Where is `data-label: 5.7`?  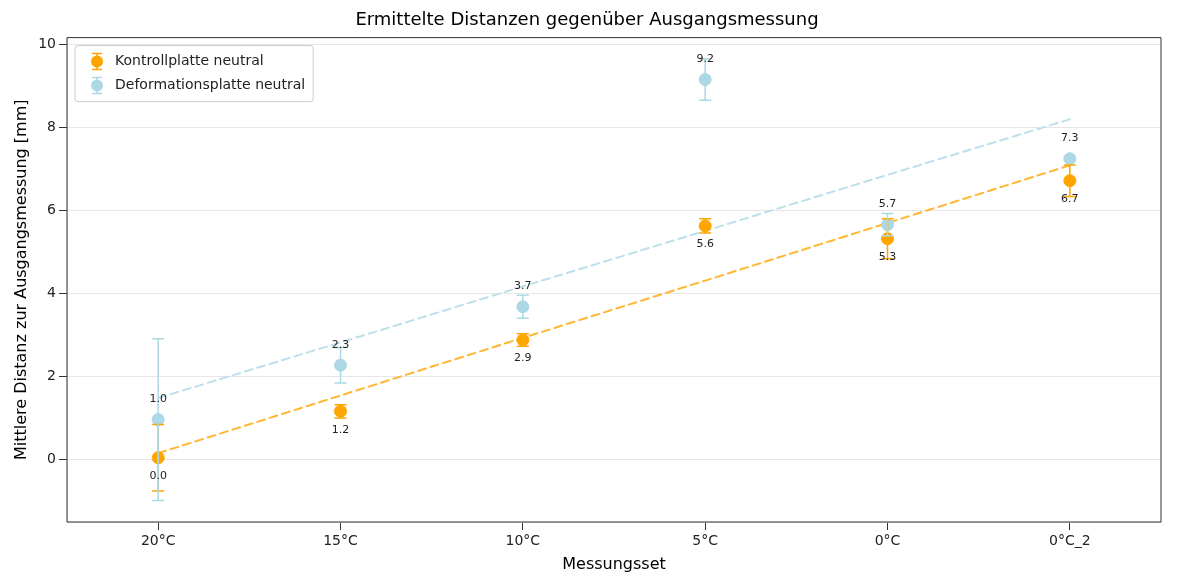 data-label: 5.7 is located at coordinates (887, 203).